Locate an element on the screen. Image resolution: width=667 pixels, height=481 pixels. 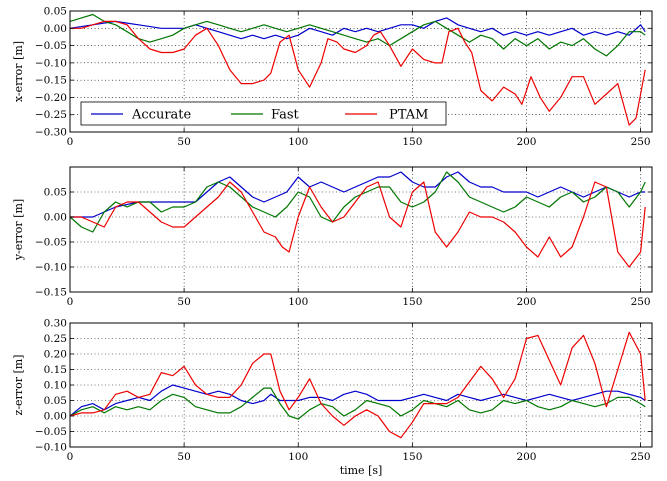
legend: Accurate Fast PTAM is located at coordinates (263, 113).